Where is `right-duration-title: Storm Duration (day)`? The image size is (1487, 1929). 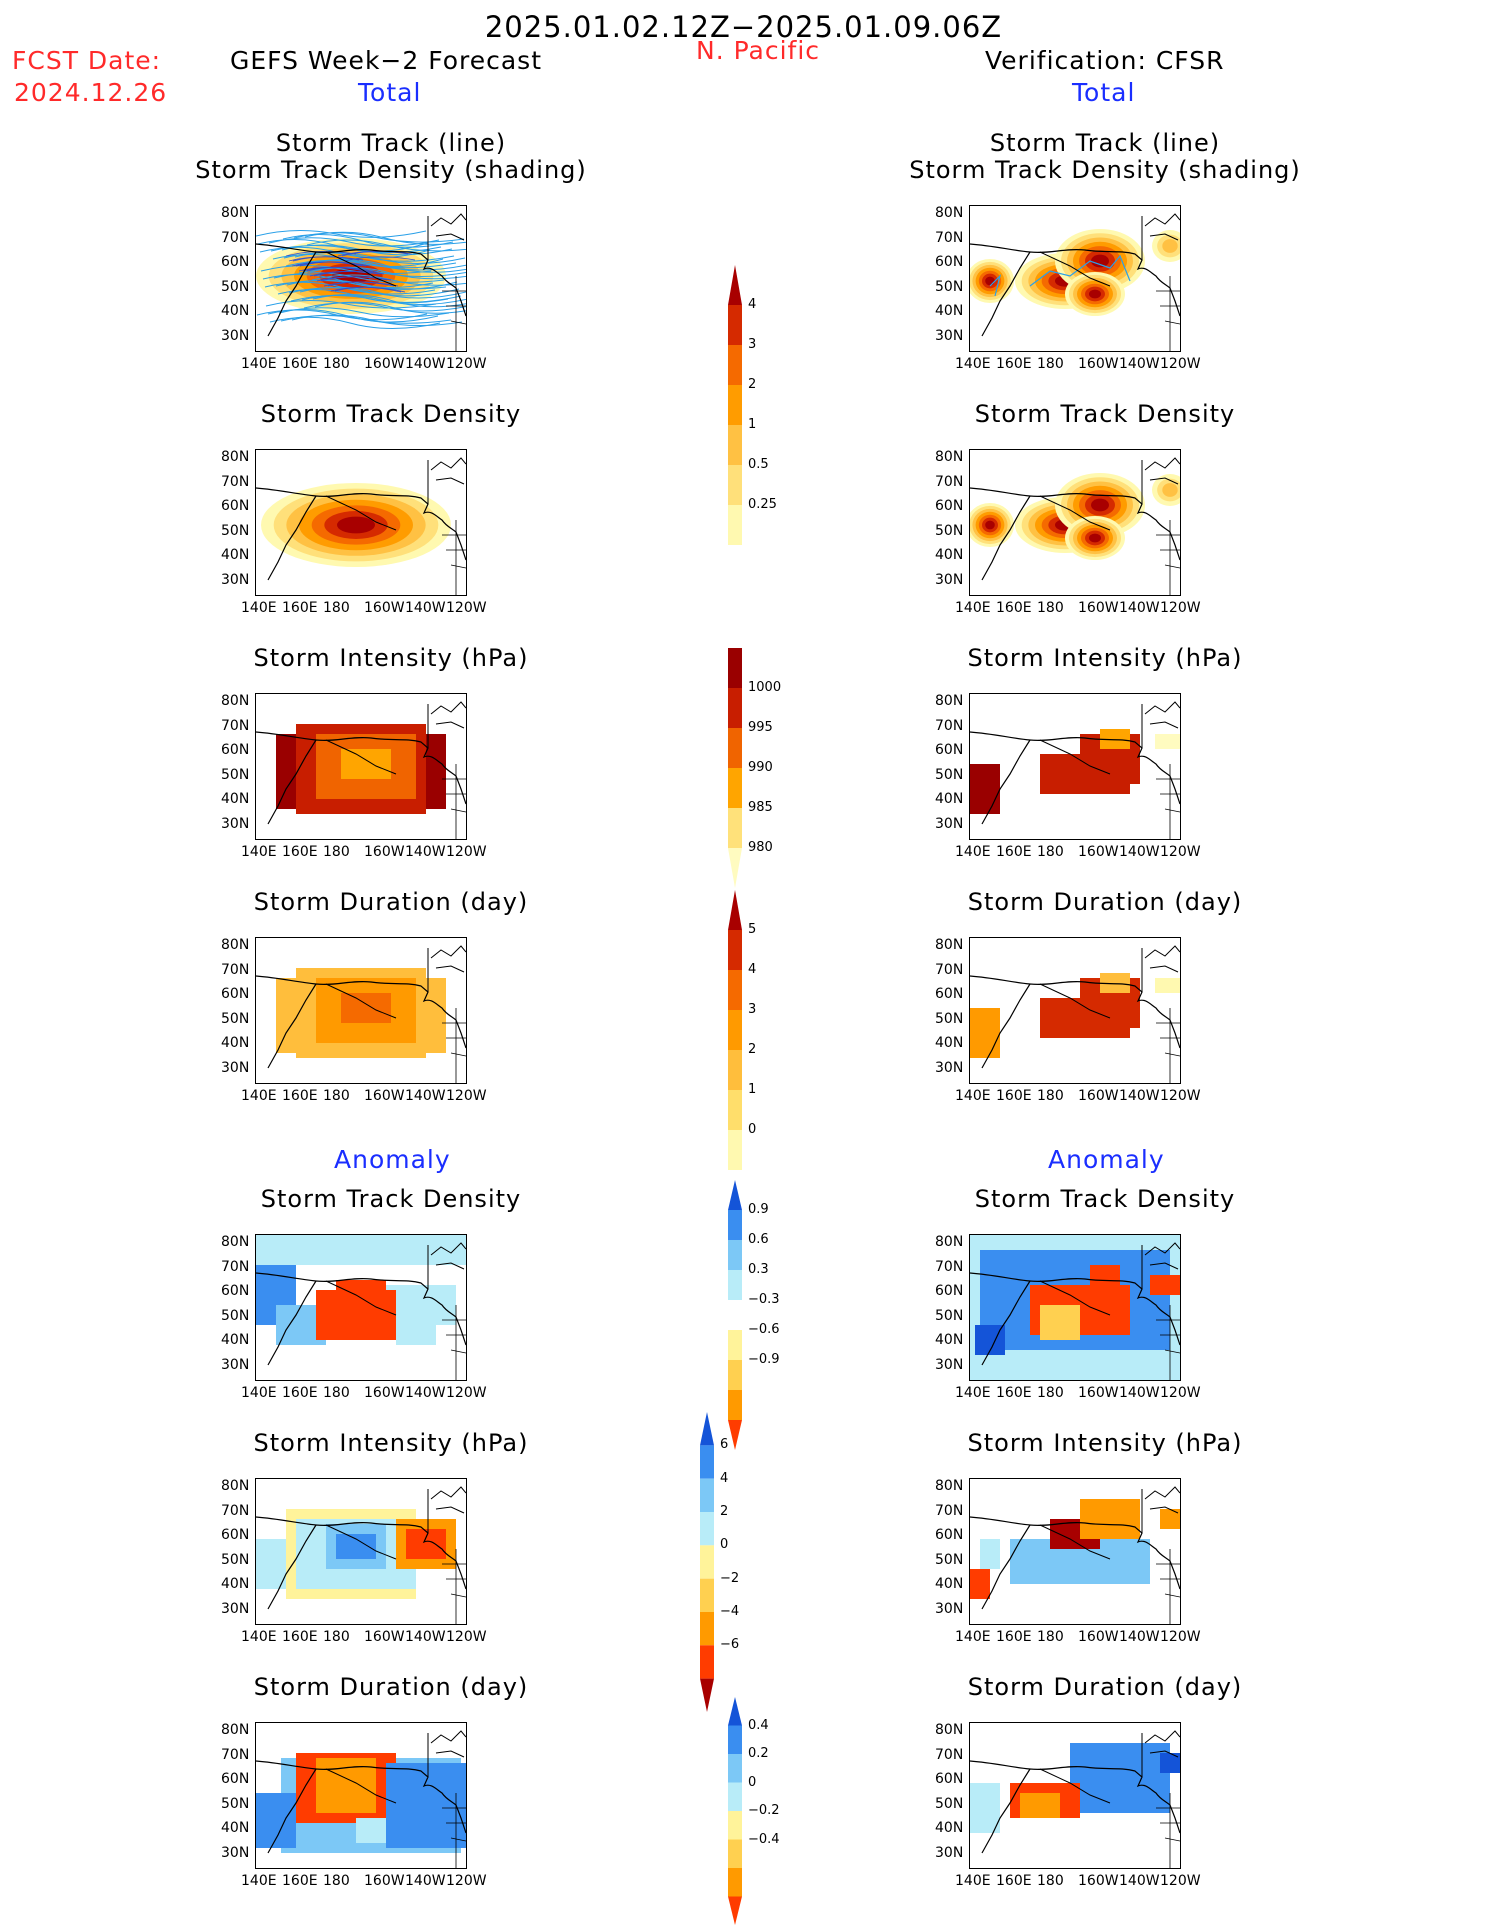
right-duration-title: Storm Duration (day) is located at coordinates (1105, 902).